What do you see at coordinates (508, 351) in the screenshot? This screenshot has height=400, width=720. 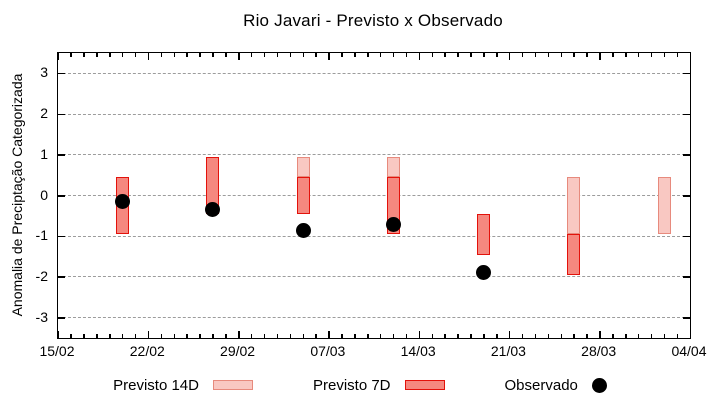 I see `x-tick-label: 21/03` at bounding box center [508, 351].